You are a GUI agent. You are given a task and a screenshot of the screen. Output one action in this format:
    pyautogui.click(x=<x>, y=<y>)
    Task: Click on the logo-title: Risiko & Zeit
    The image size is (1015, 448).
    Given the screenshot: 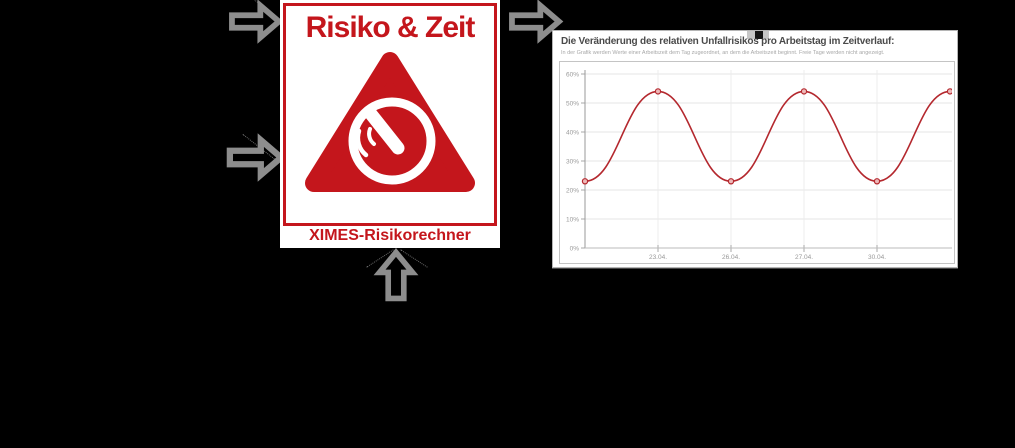 What is the action you would take?
    pyautogui.click(x=390, y=27)
    